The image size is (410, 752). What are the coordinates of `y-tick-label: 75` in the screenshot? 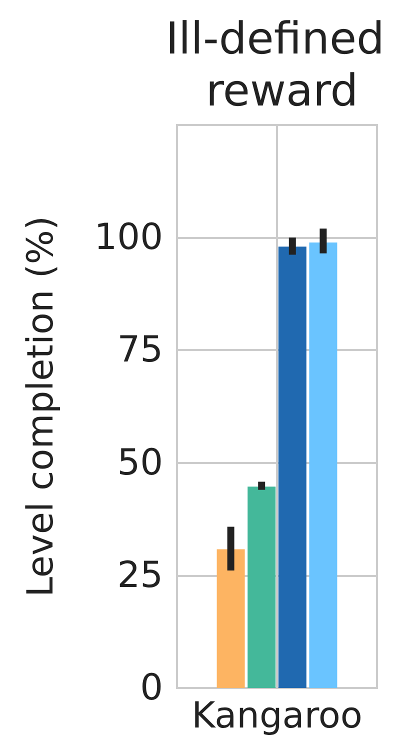 It's located at (140, 350).